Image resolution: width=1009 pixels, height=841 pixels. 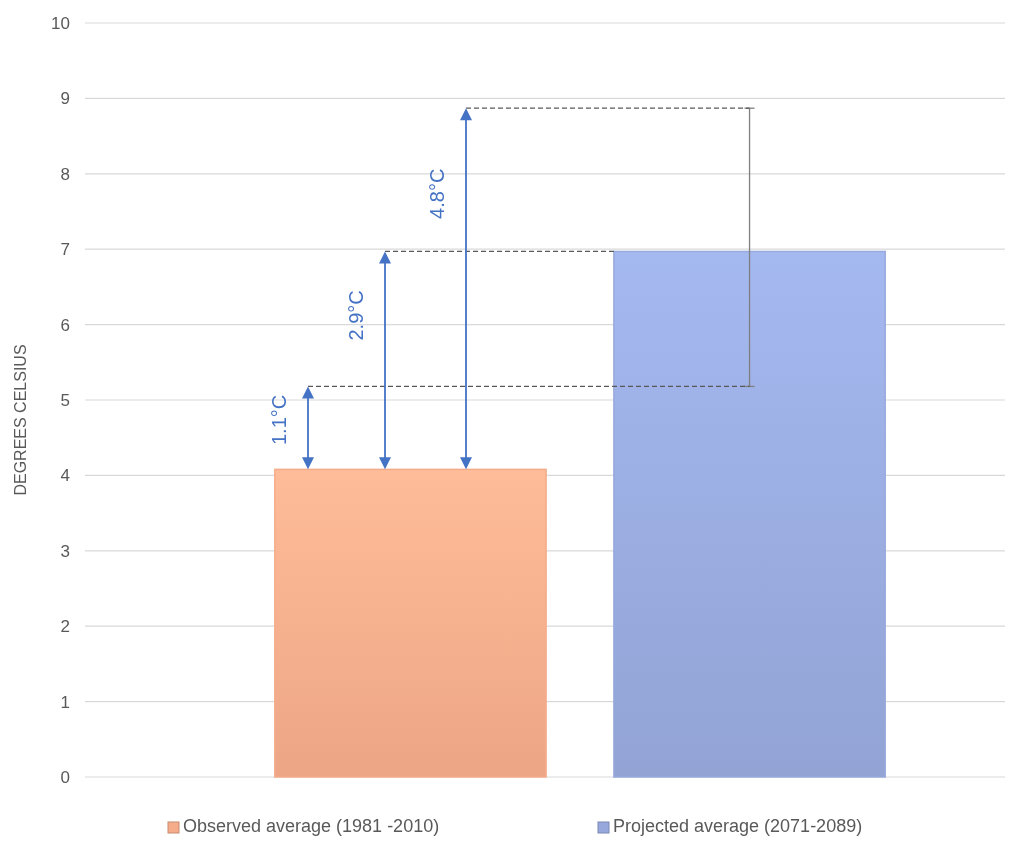 What do you see at coordinates (65, 702) in the screenshot?
I see `y-tick-label: 1` at bounding box center [65, 702].